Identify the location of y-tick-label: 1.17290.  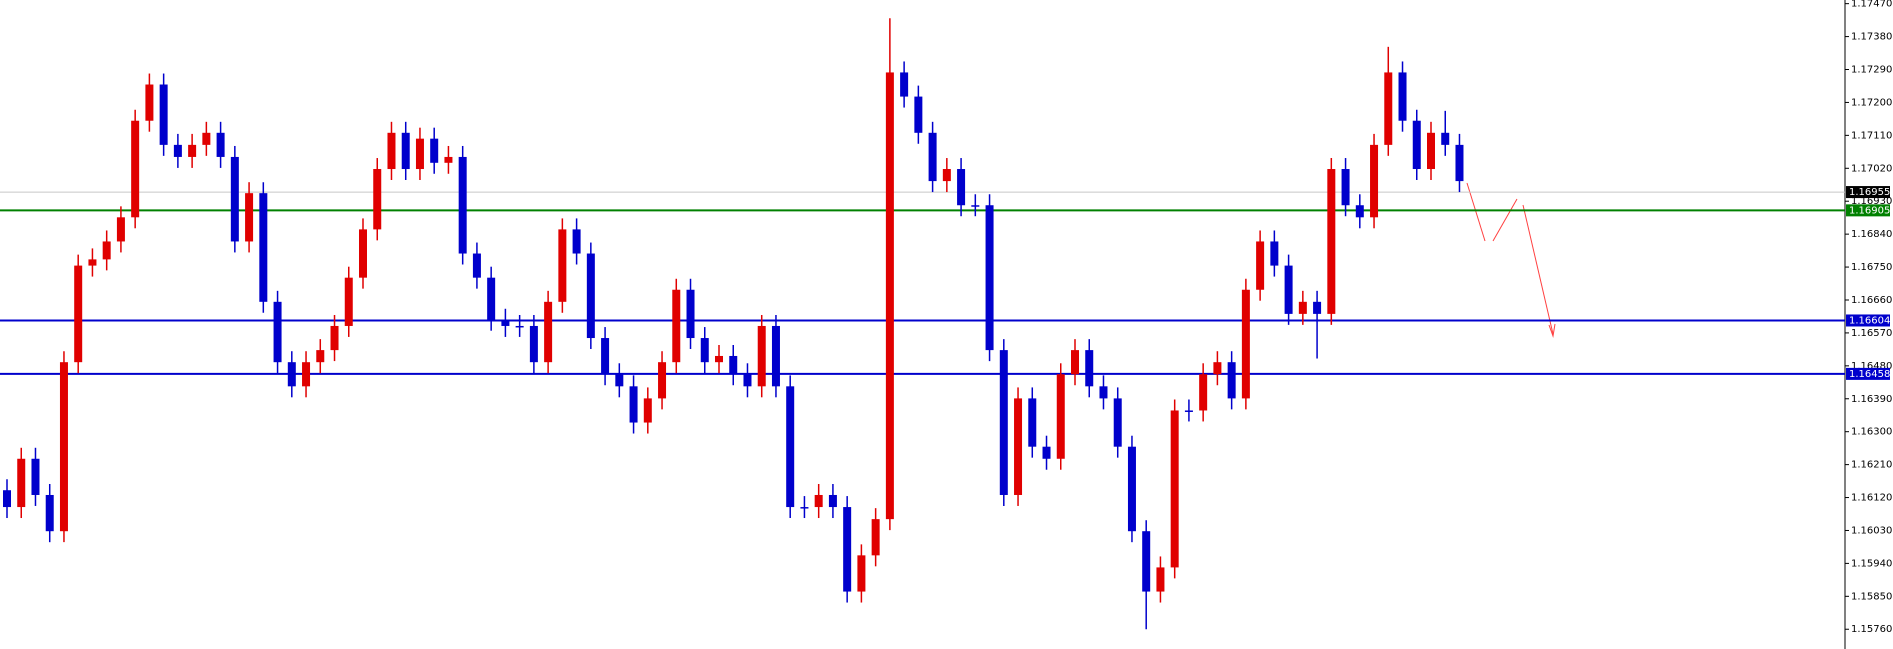
(1871, 70).